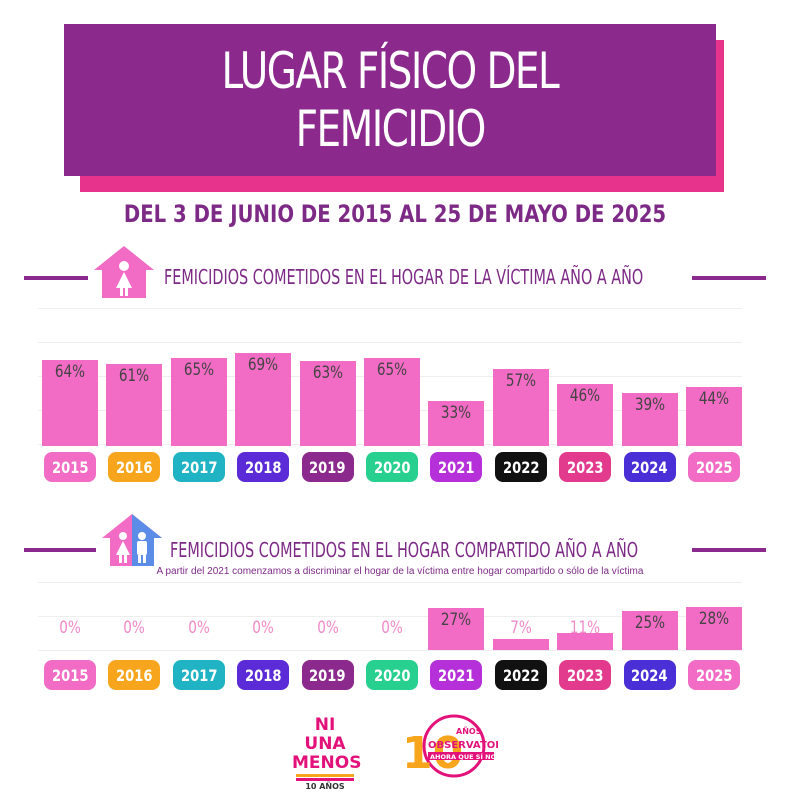 Image resolution: width=790 pixels, height=792 pixels. I want to click on data-label: 64%, so click(70, 371).